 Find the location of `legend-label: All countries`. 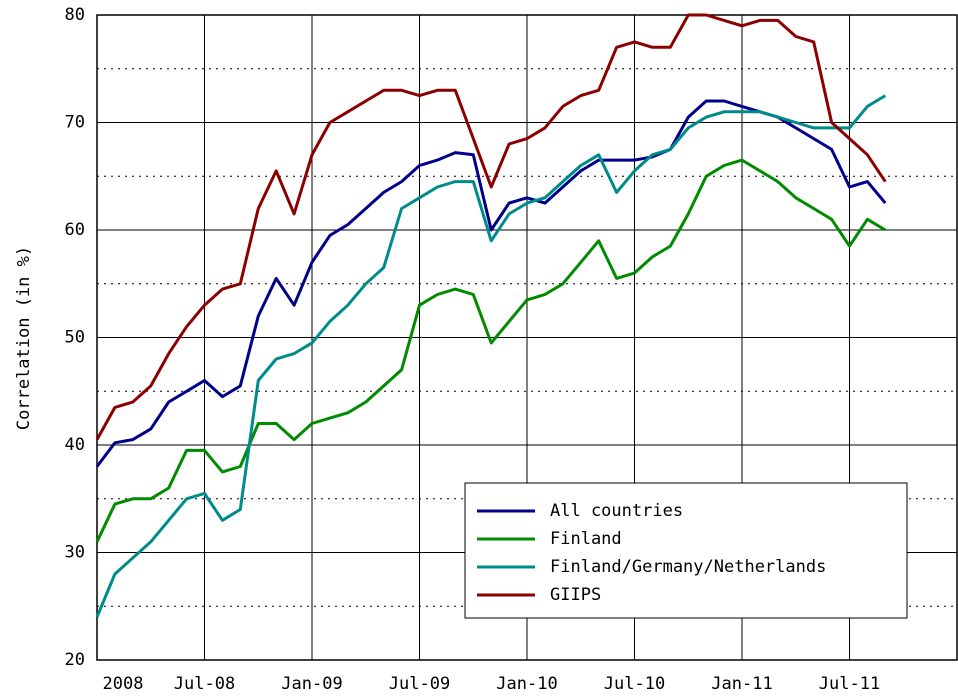

legend-label: All countries is located at coordinates (616, 511).